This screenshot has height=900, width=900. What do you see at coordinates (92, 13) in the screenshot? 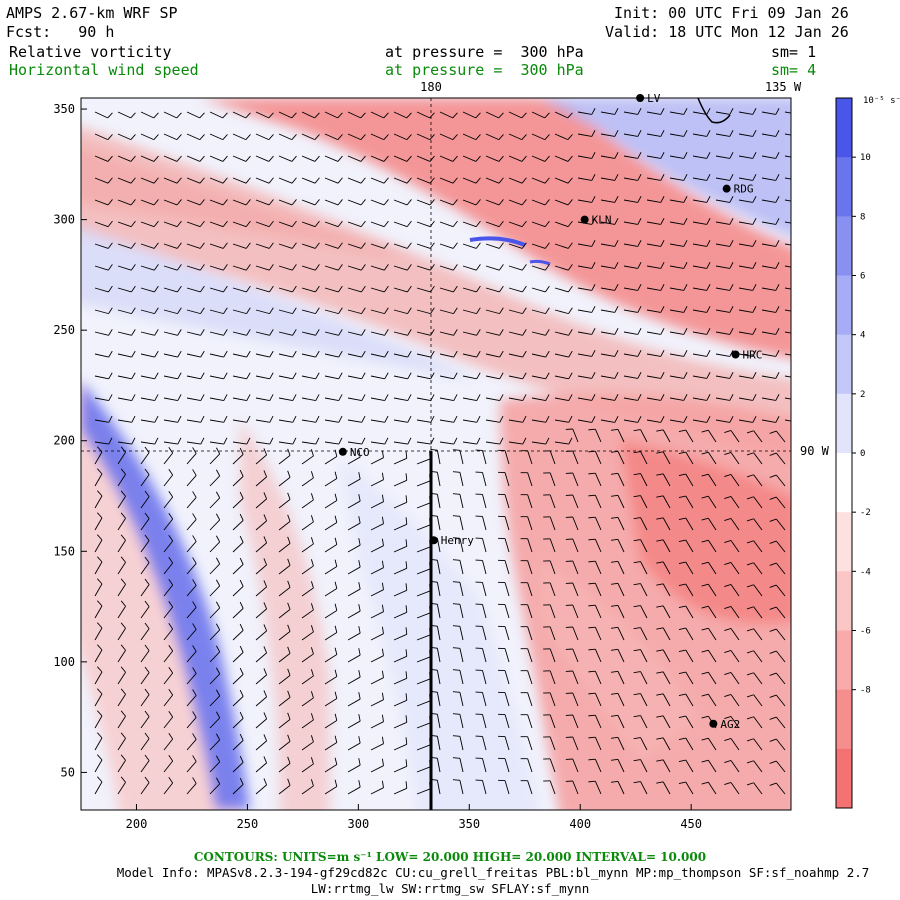
I see `title: AMPS 2.67-km WRF SP` at bounding box center [92, 13].